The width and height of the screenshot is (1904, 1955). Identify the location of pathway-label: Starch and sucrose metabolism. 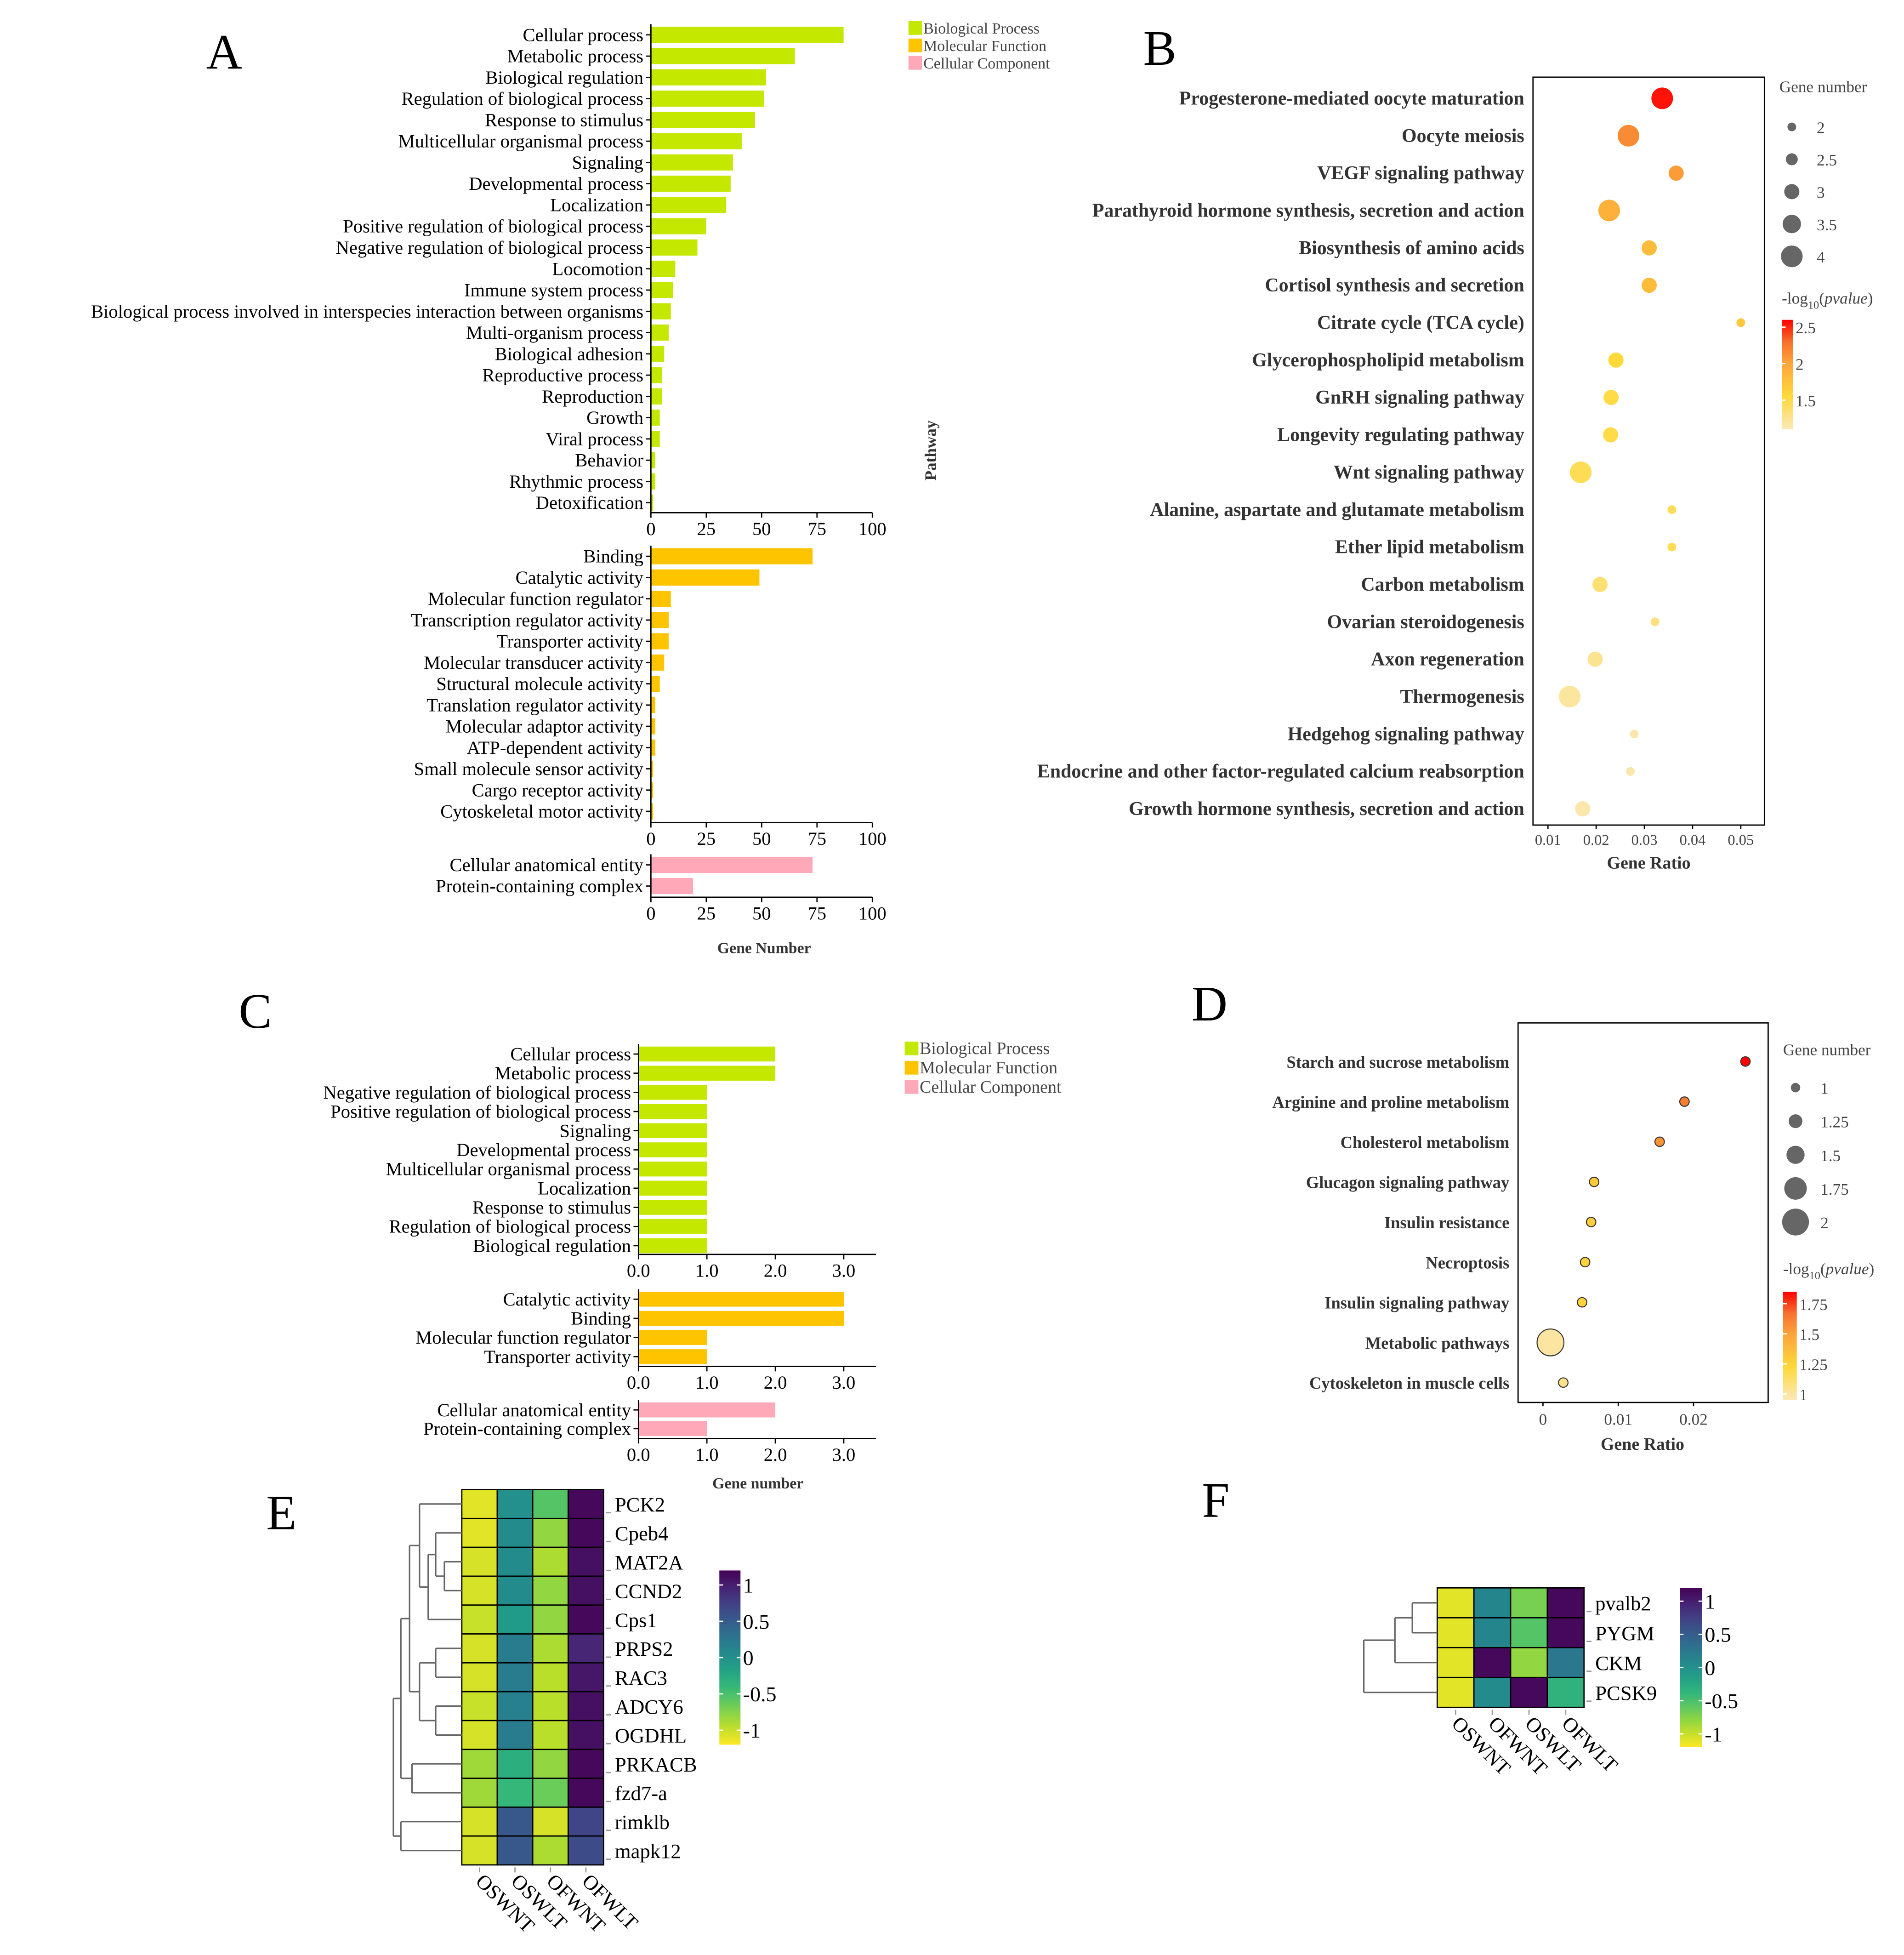
(1398, 1062).